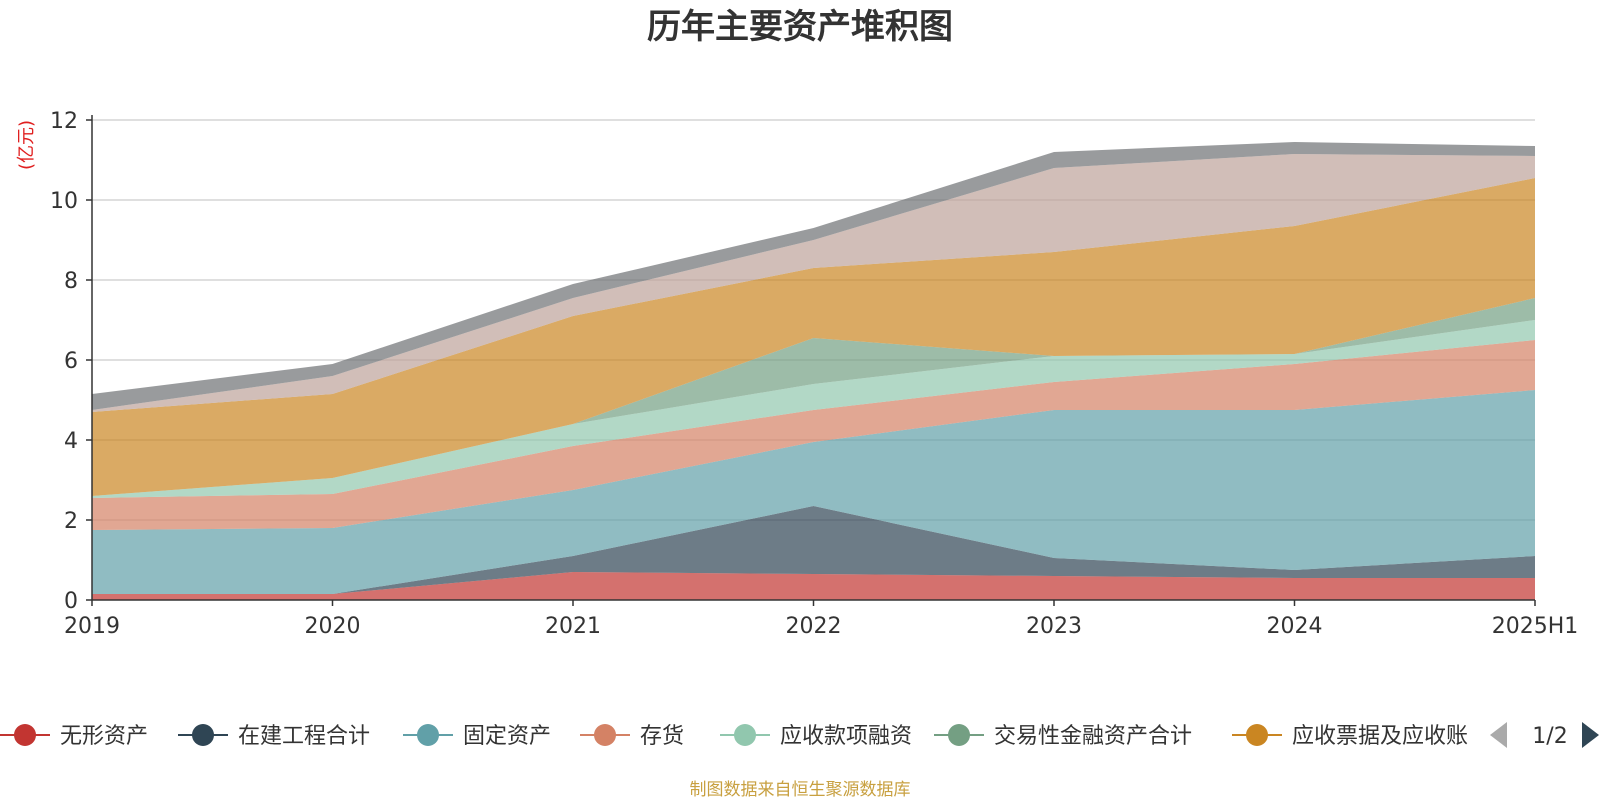 This screenshot has width=1600, height=800. What do you see at coordinates (304, 736) in the screenshot?
I see `legend-label: 在建工程合计` at bounding box center [304, 736].